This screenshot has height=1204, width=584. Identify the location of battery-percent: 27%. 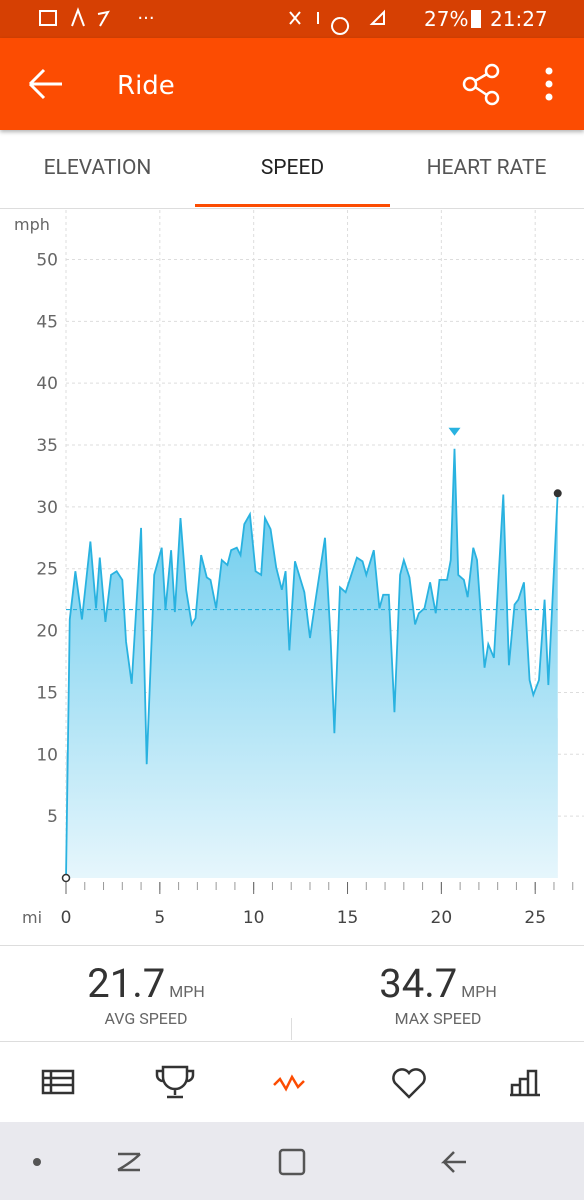
(446, 19).